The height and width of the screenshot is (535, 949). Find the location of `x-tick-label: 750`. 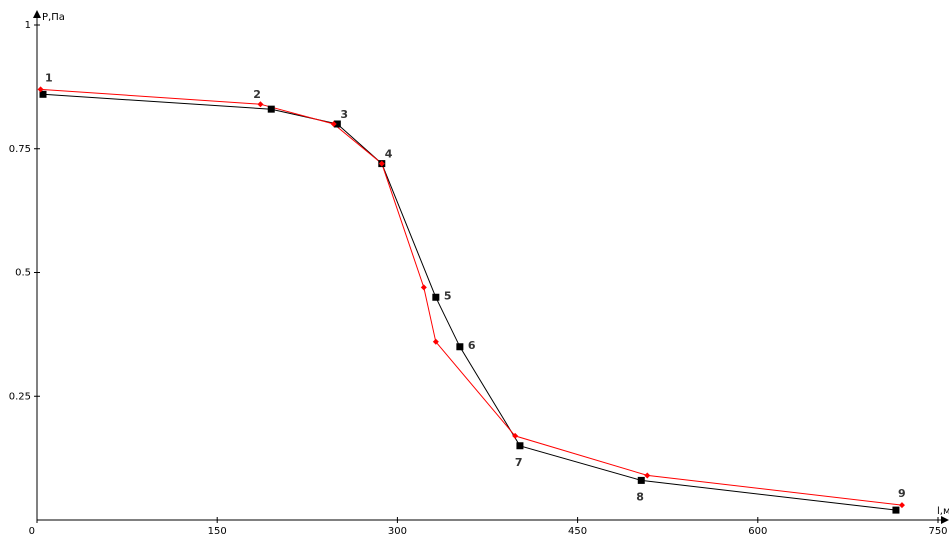

x-tick-label: 750 is located at coordinates (937, 530).